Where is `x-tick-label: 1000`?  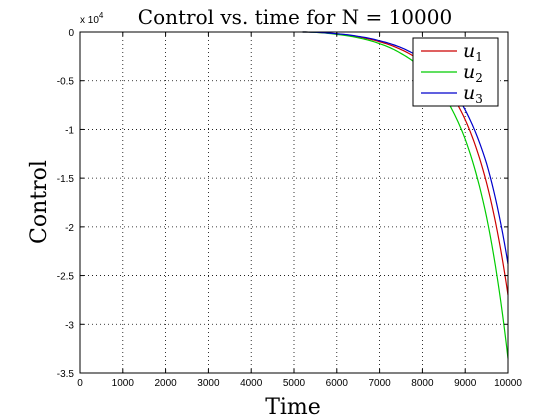 x-tick-label: 1000 is located at coordinates (123, 383).